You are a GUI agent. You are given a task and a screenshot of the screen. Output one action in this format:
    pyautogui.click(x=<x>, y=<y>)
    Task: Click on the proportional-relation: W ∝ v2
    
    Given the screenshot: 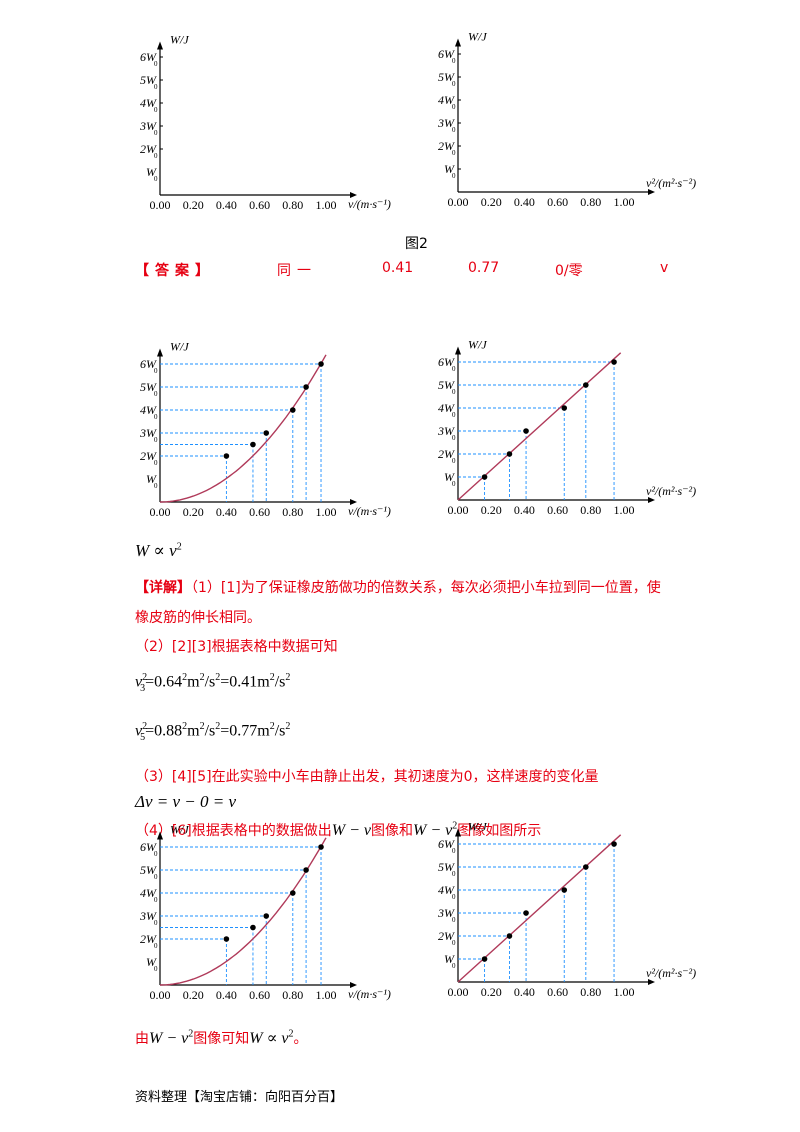 What is the action you would take?
    pyautogui.click(x=158, y=550)
    